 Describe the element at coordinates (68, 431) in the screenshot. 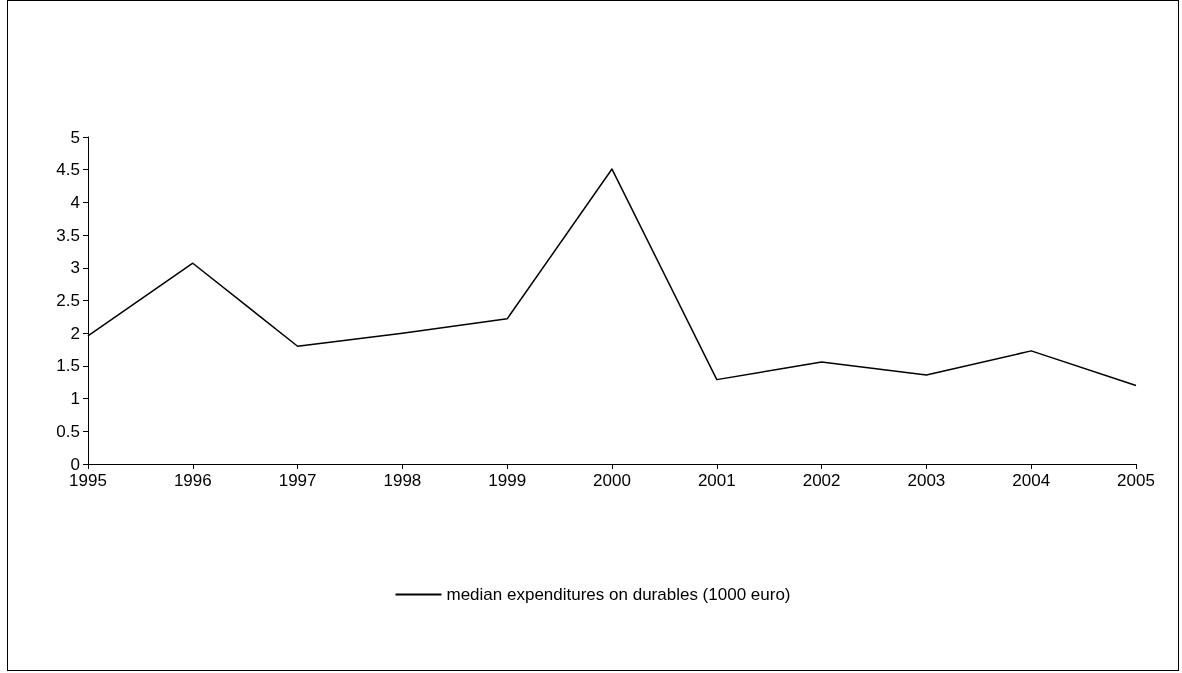

I see `y-tick-label: 0.5` at that location.